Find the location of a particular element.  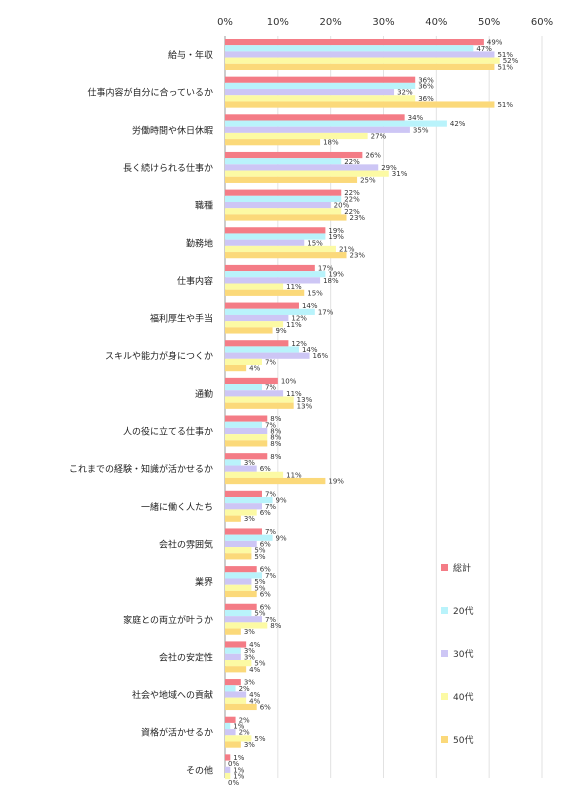

legend: 総計 20代 30代 40代 50代 is located at coordinates (457, 654).